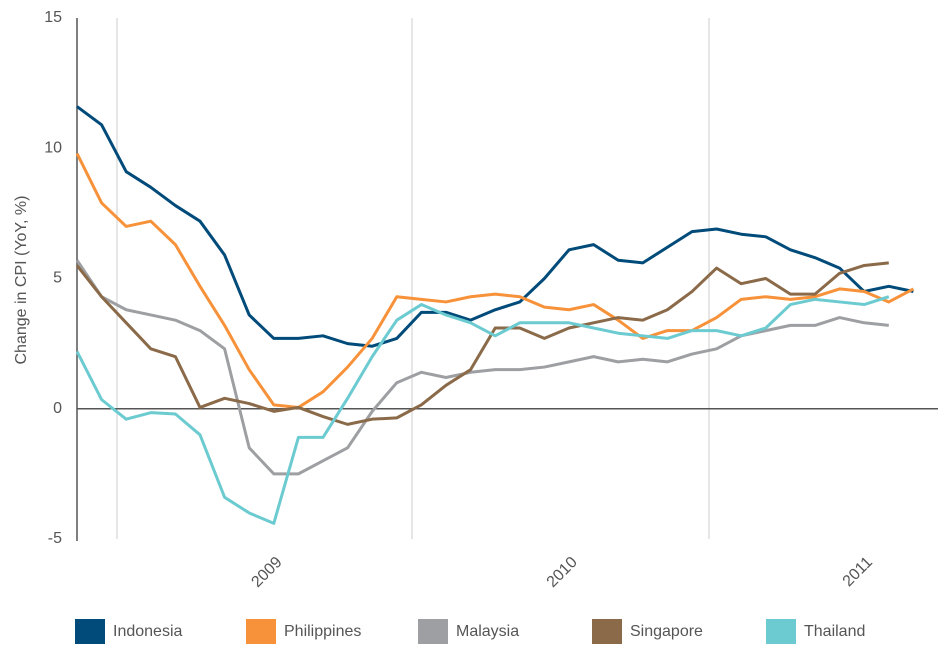  What do you see at coordinates (53, 17) in the screenshot?
I see `y-tick-label: 15` at bounding box center [53, 17].